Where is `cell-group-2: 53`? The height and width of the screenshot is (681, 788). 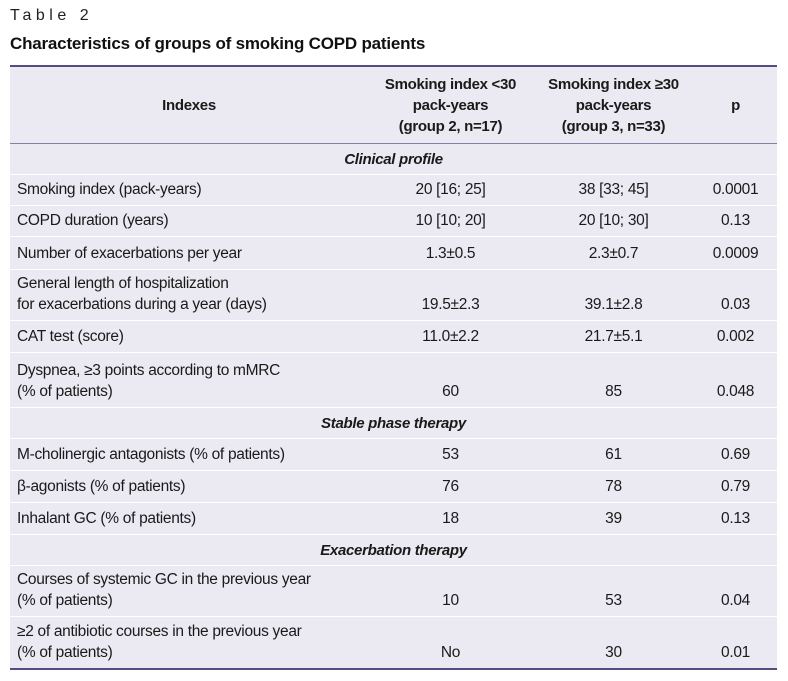
cell-group-2: 53 is located at coordinates (450, 454).